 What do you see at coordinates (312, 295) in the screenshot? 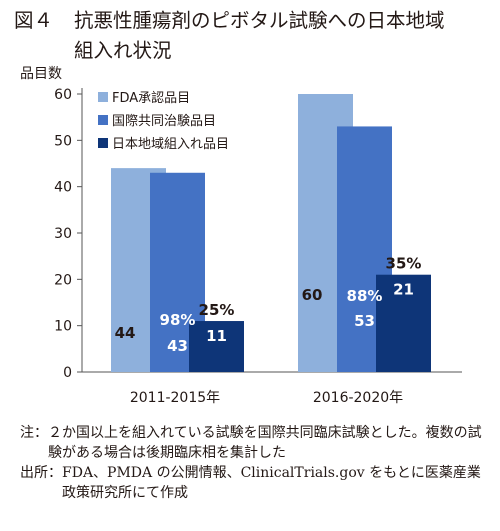
I see `data-label: 60` at bounding box center [312, 295].